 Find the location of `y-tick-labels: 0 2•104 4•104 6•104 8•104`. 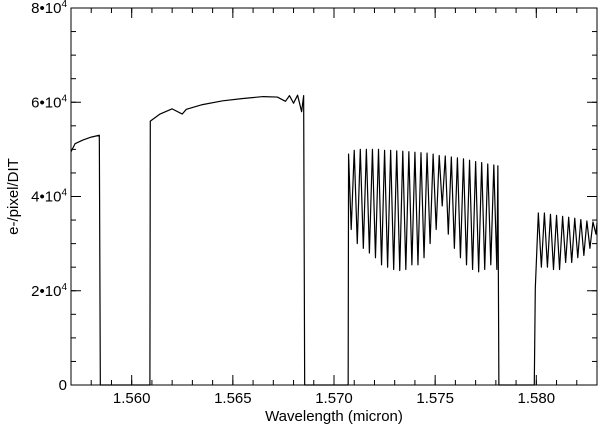

y-tick-labels: 0 2•104 4•104 6•104 8•104 is located at coordinates (49, 197).